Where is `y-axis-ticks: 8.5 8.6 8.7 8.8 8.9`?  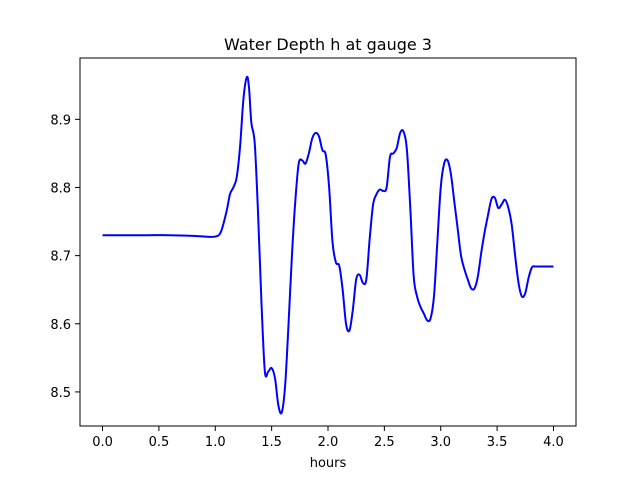 y-axis-ticks: 8.5 8.6 8.7 8.8 8.9 is located at coordinates (65, 257).